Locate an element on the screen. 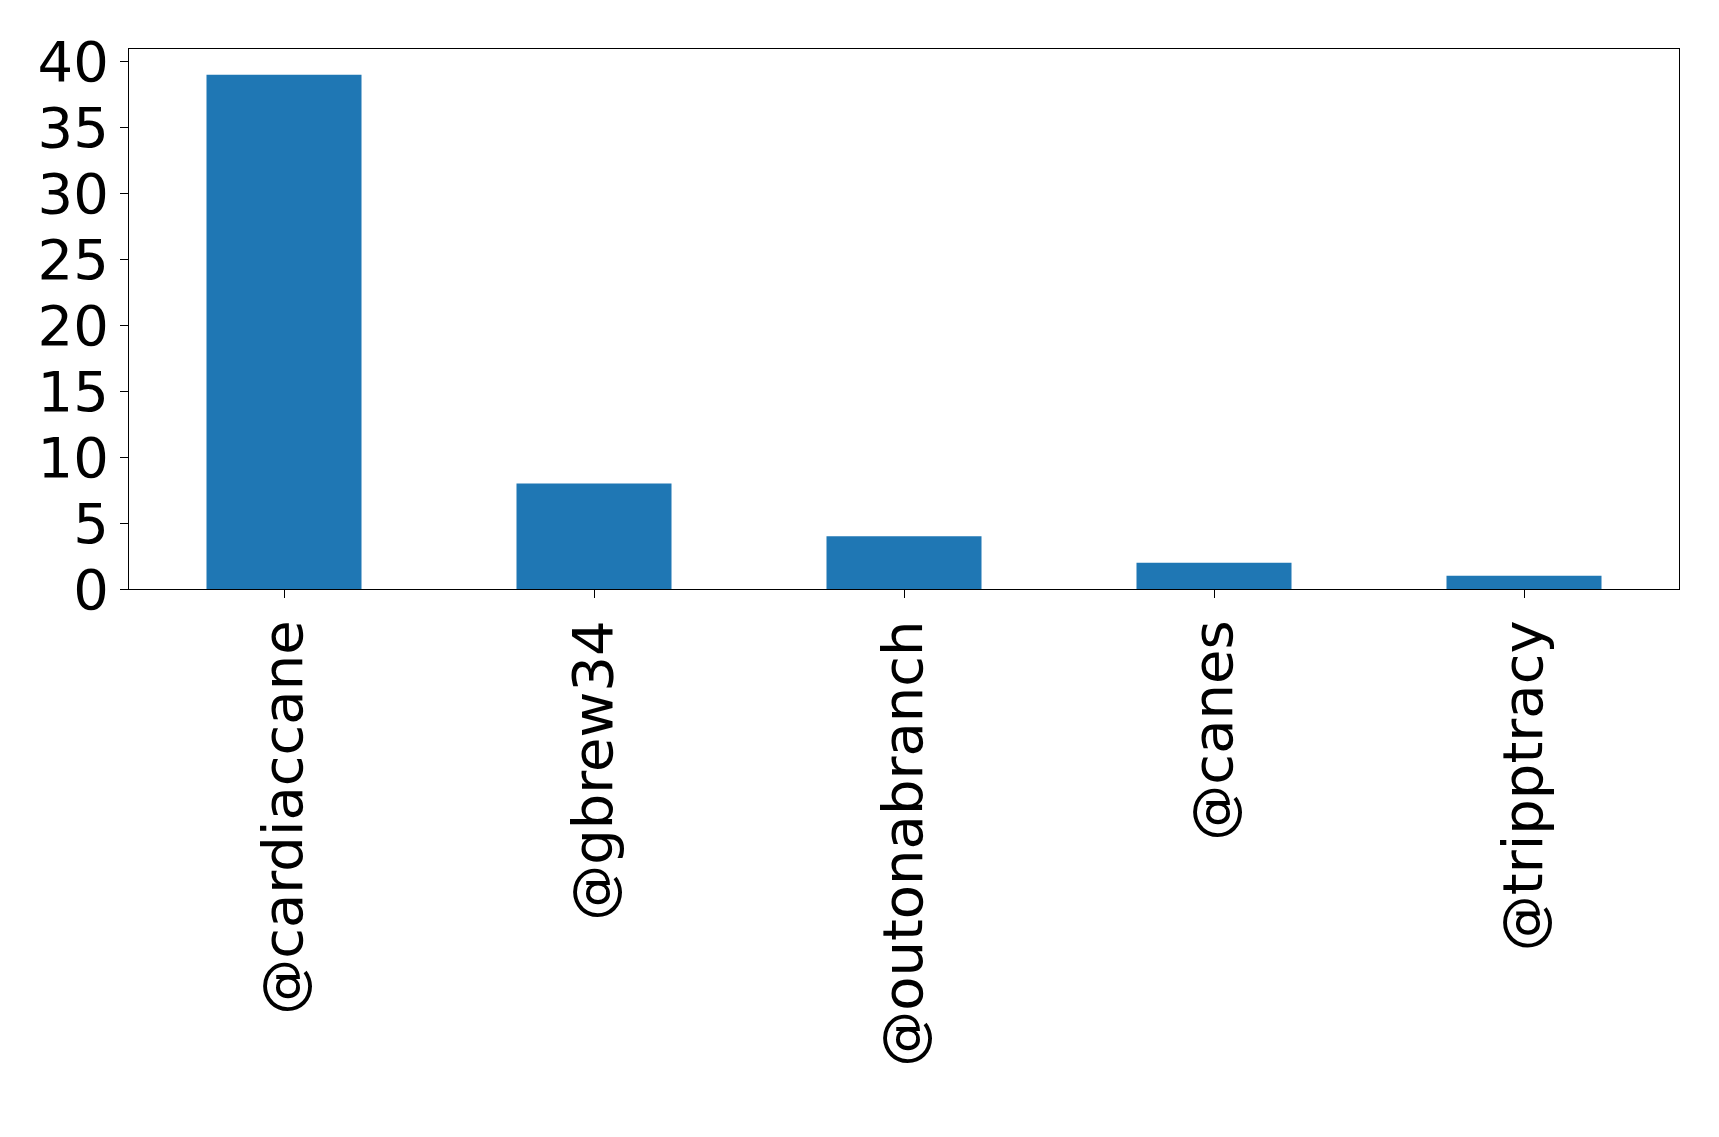 This screenshot has height=1137, width=1719. x-tick-label: @canes is located at coordinates (1213, 730).